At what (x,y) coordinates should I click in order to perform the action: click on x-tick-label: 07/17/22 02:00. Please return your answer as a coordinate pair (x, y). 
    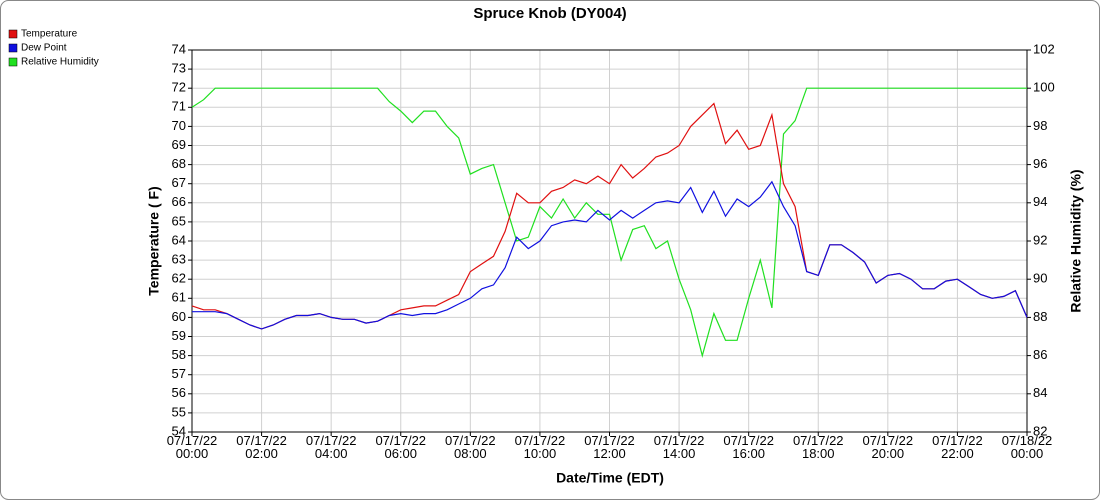
    Looking at the image, I should click on (261, 447).